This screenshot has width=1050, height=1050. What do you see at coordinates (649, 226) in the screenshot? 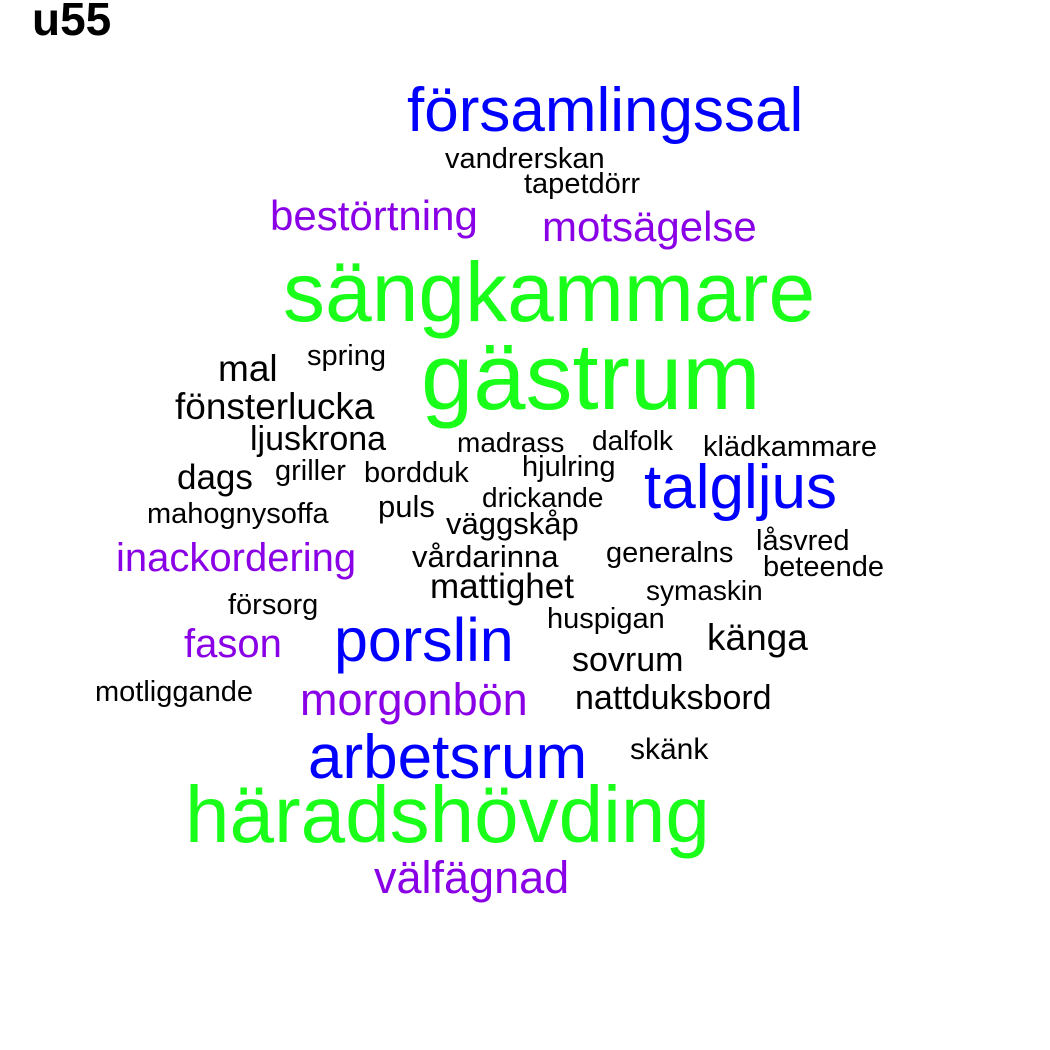
I see `cloud-word: motsägelse` at bounding box center [649, 226].